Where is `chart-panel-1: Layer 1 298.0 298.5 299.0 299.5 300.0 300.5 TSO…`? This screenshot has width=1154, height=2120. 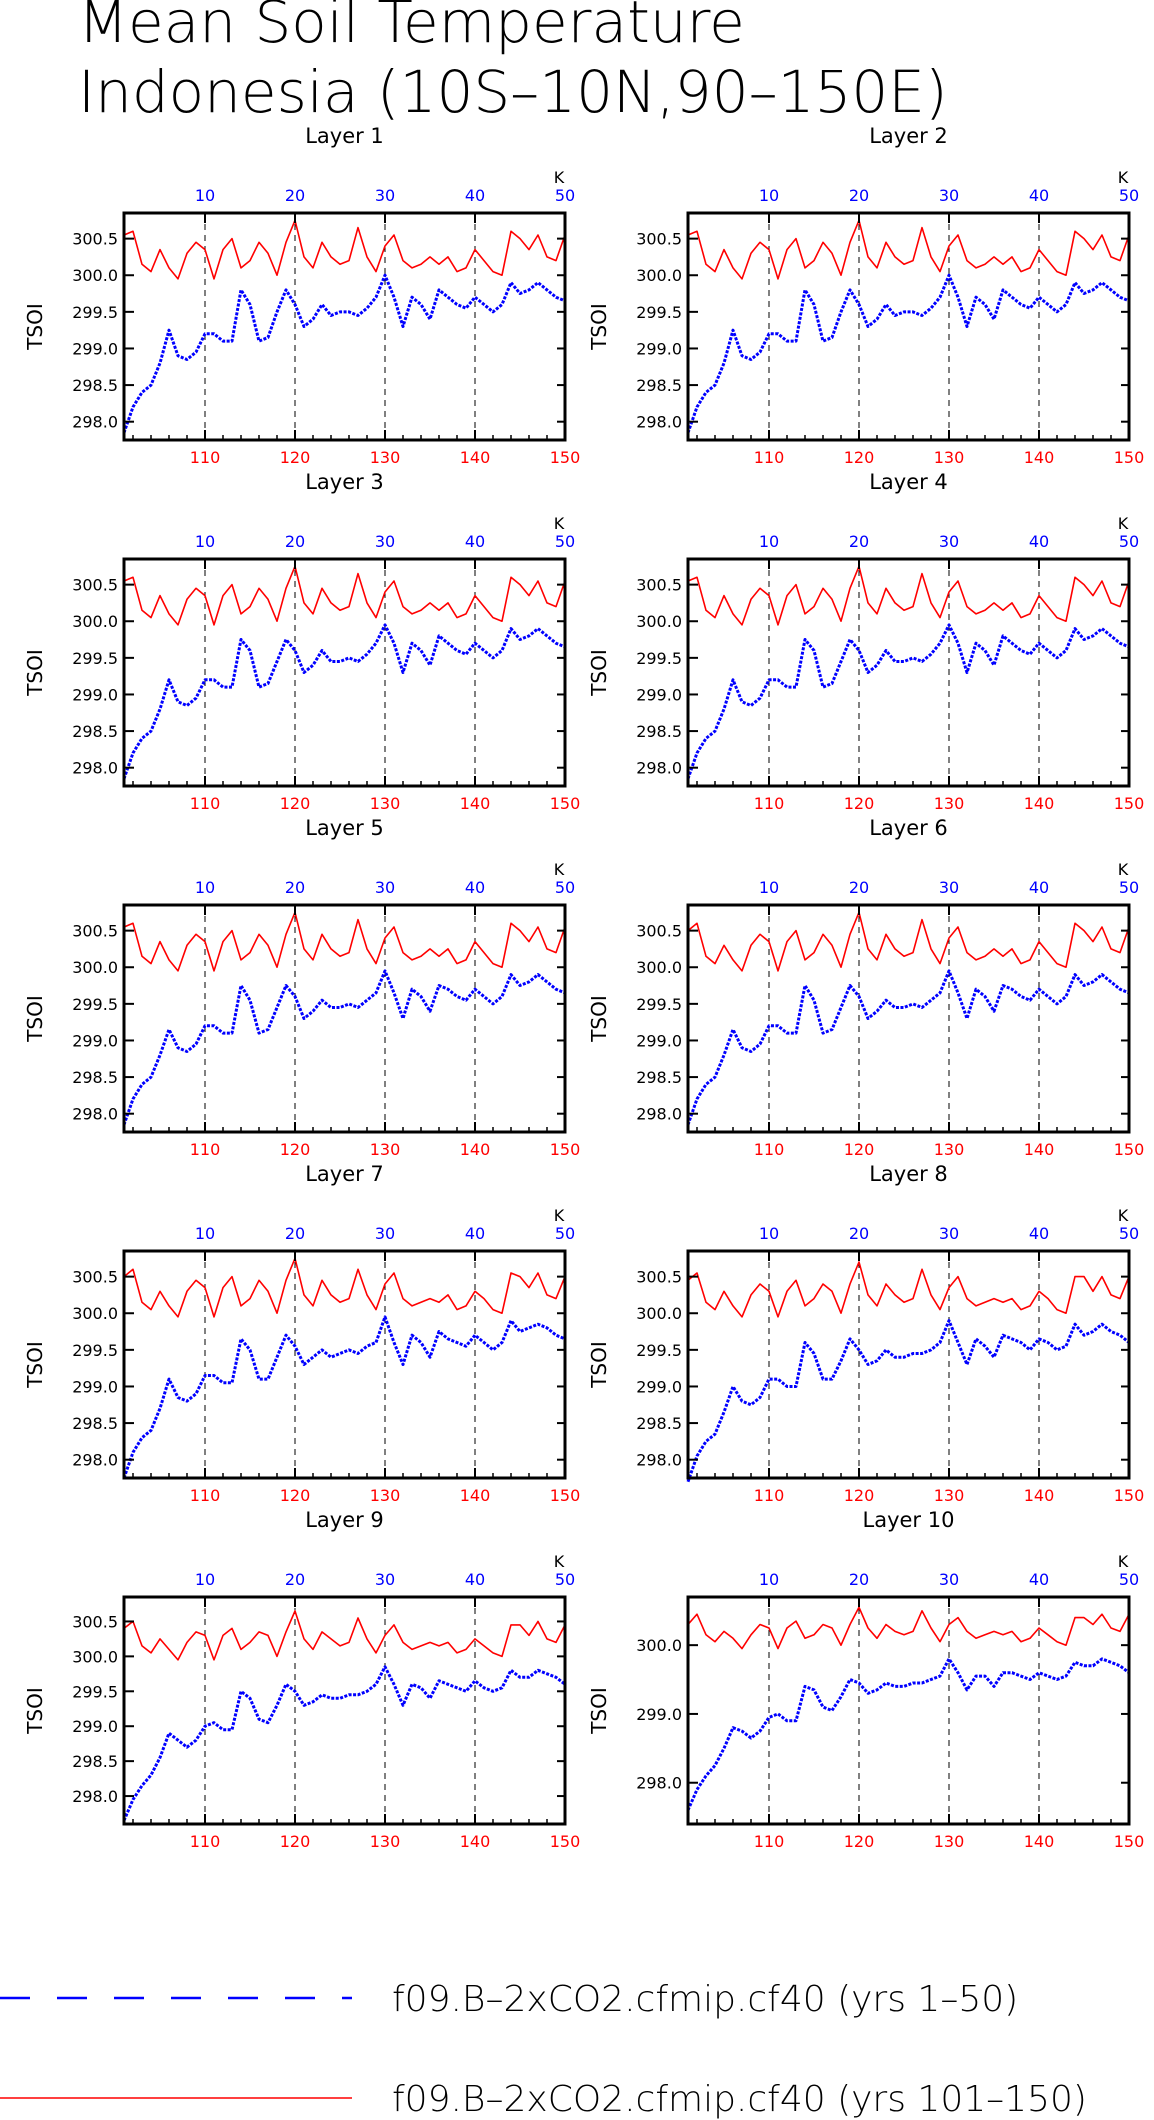
chart-panel-1: Layer 1 298.0 298.5 299.0 299.5 300.0 300.5 TSO… is located at coordinates (301, 295).